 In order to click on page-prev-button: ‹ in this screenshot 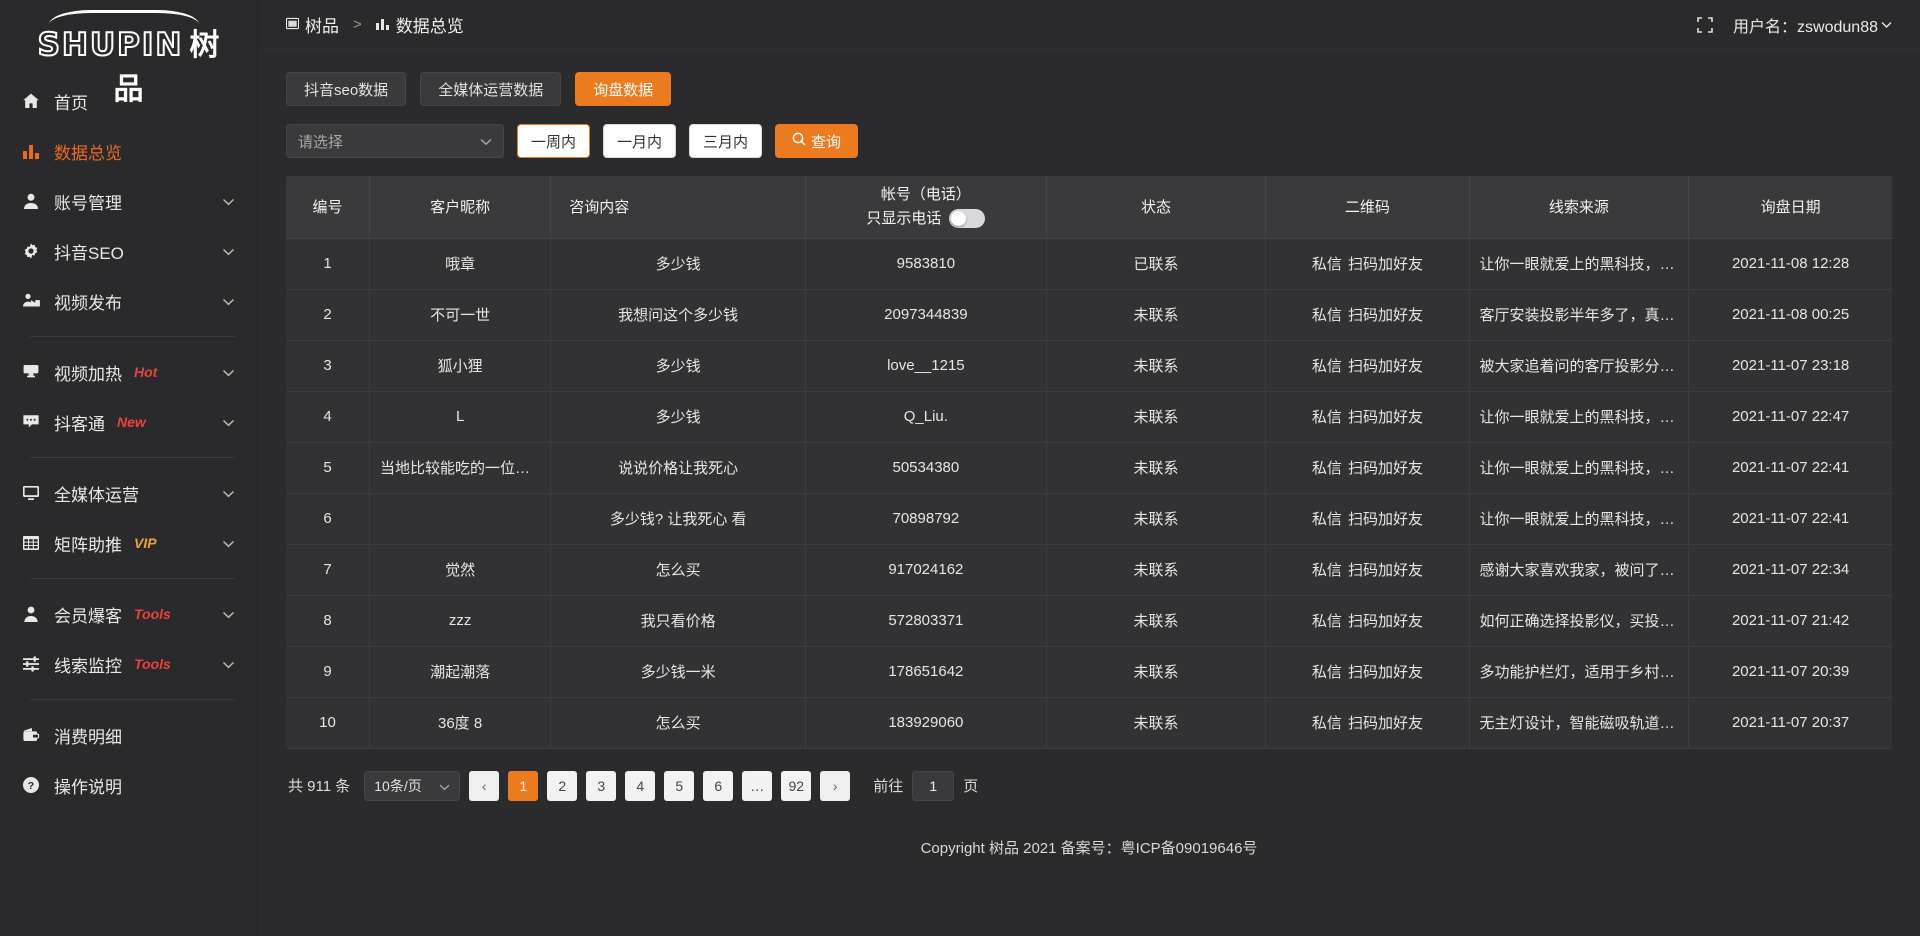, I will do `click(484, 785)`.